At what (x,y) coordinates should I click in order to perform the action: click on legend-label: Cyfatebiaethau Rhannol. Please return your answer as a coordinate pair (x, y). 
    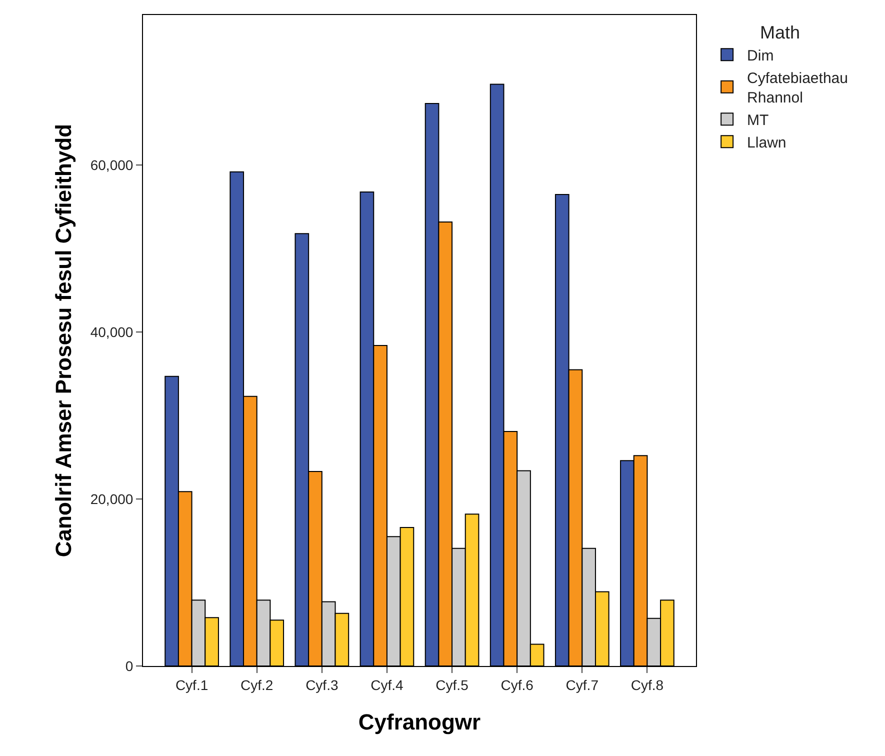
    Looking at the image, I should click on (797, 88).